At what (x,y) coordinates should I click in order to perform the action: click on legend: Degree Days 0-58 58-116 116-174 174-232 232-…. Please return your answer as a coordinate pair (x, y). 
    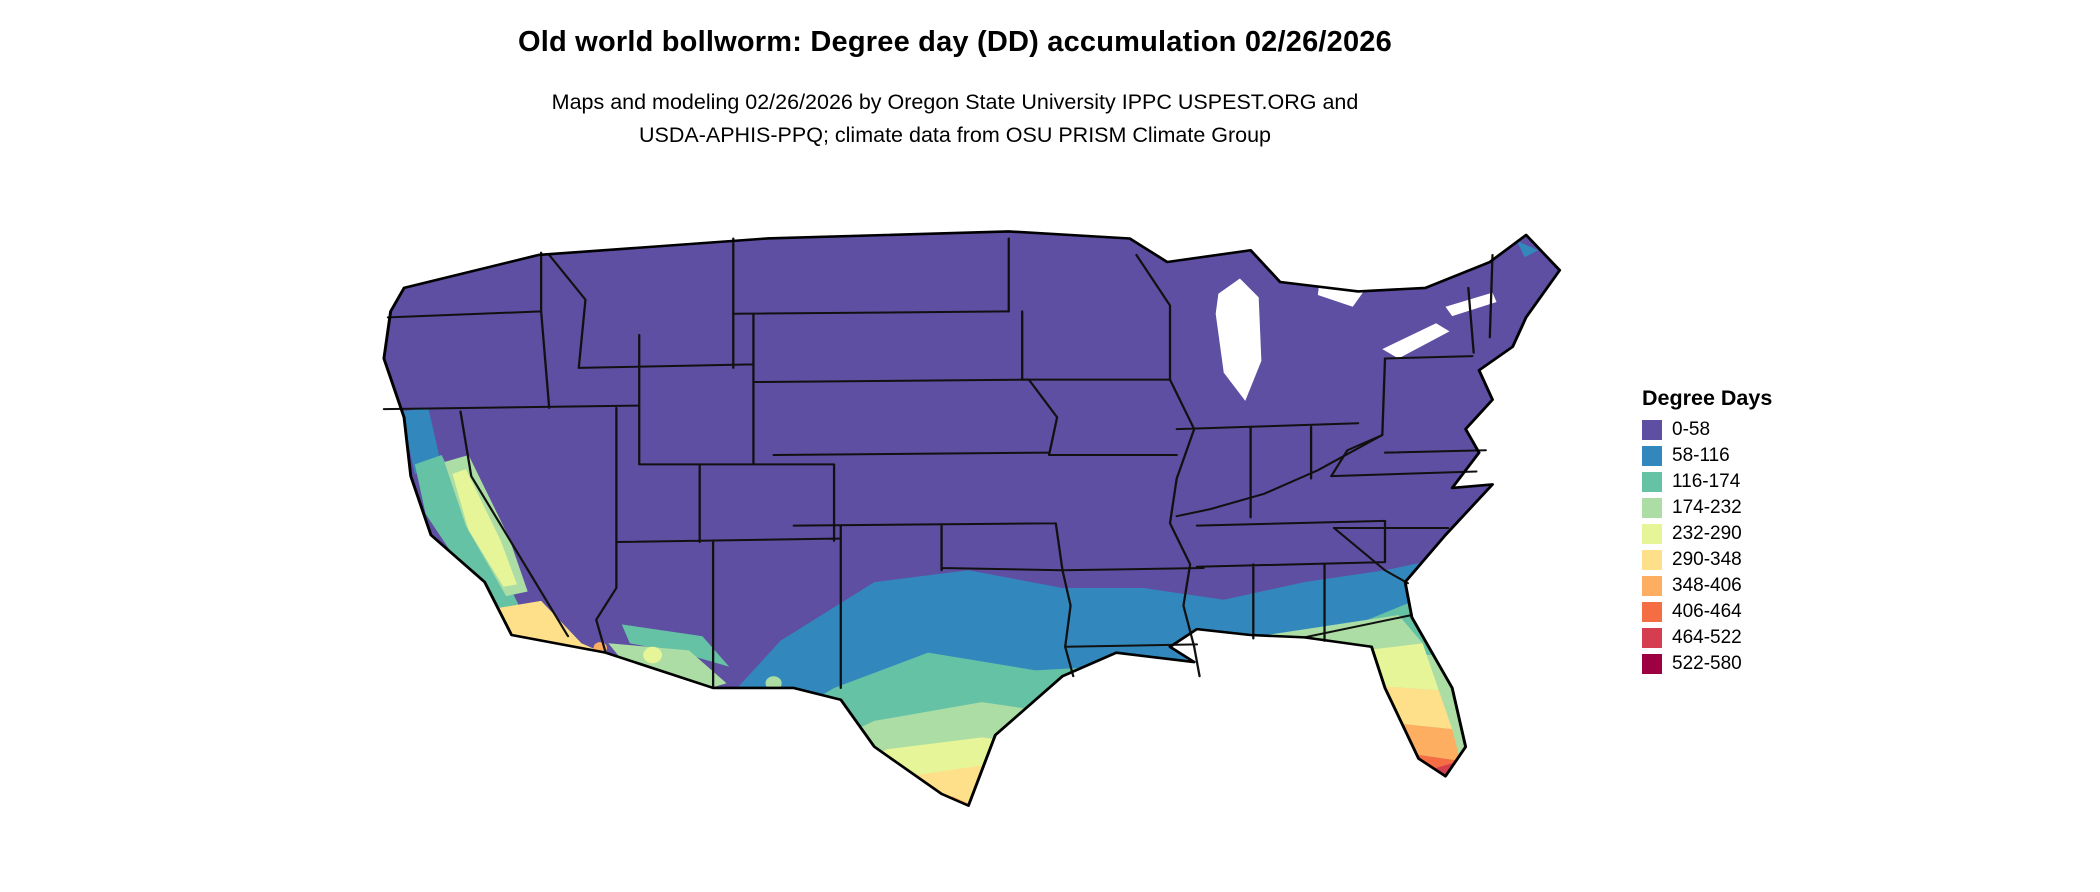
    Looking at the image, I should click on (1707, 533).